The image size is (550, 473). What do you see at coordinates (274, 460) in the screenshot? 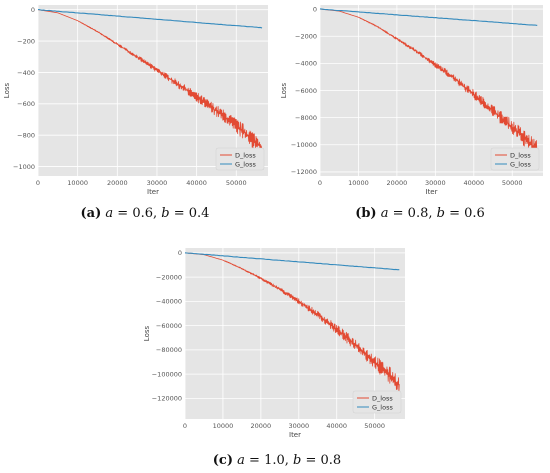
I see `caption-c-a-value: 1.0` at bounding box center [274, 460].